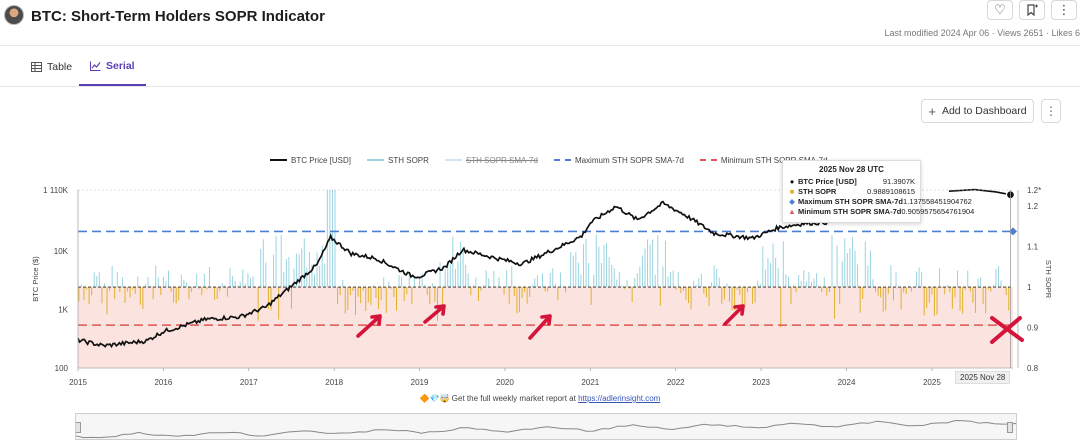 This screenshot has width=1080, height=440. What do you see at coordinates (847, 382) in the screenshot?
I see `x-tick-label: 2024` at bounding box center [847, 382].